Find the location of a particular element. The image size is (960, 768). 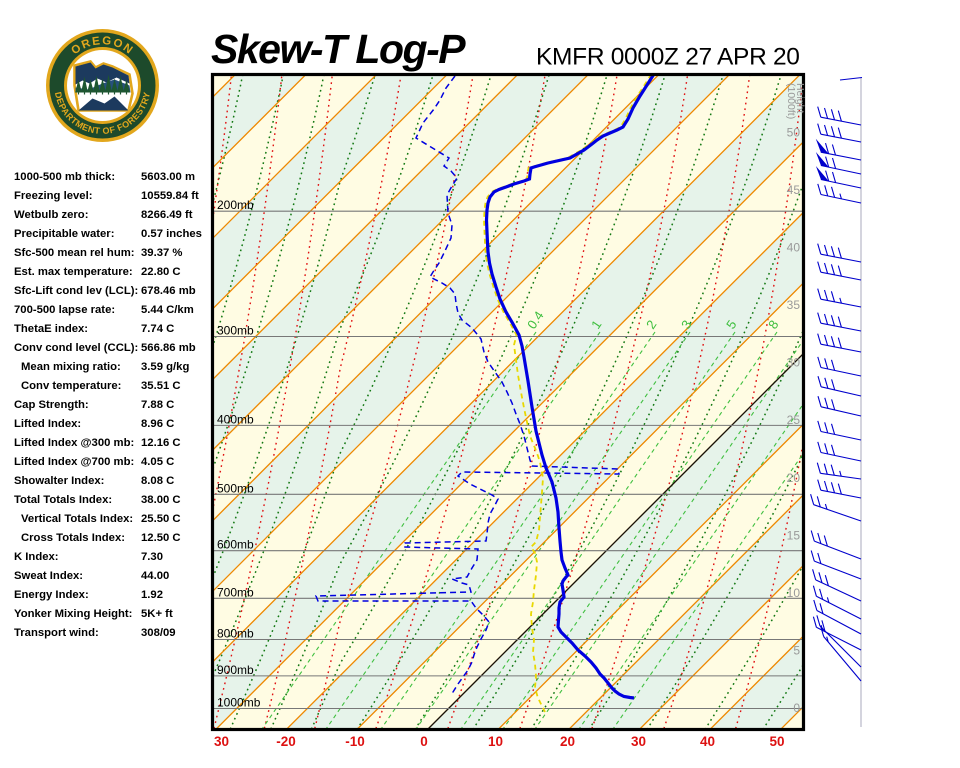

svg-text: 8266.49 ft is located at coordinates (167, 215).